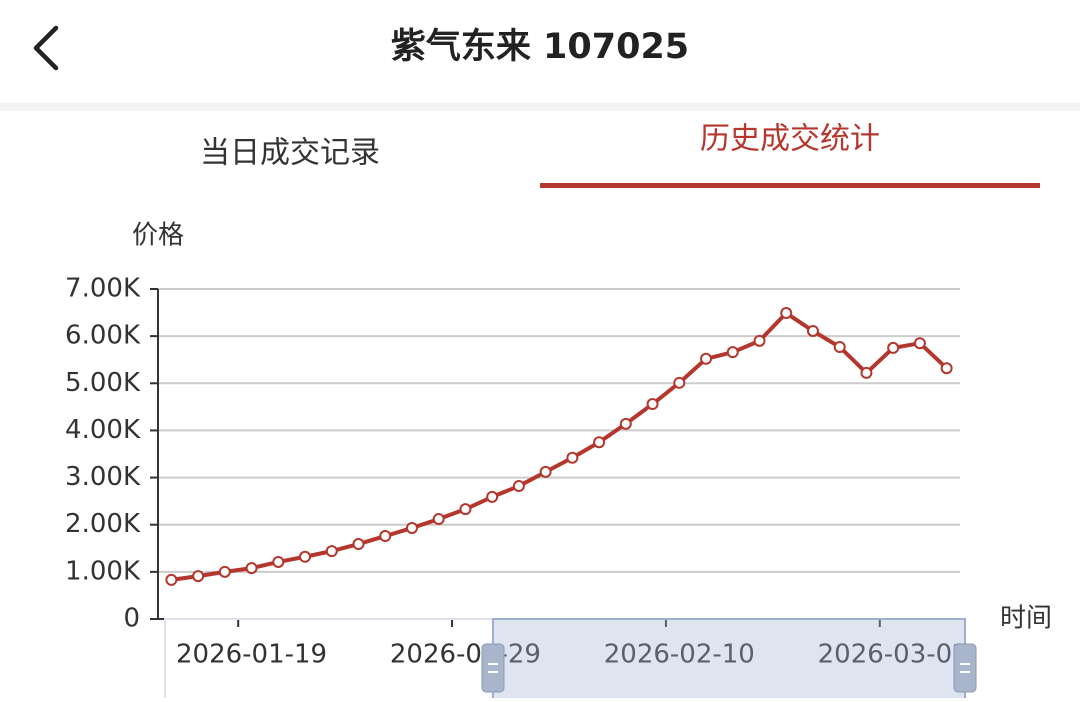 This screenshot has width=1080, height=702. Describe the element at coordinates (290, 153) in the screenshot. I see `tab: 当日成交记录` at that location.